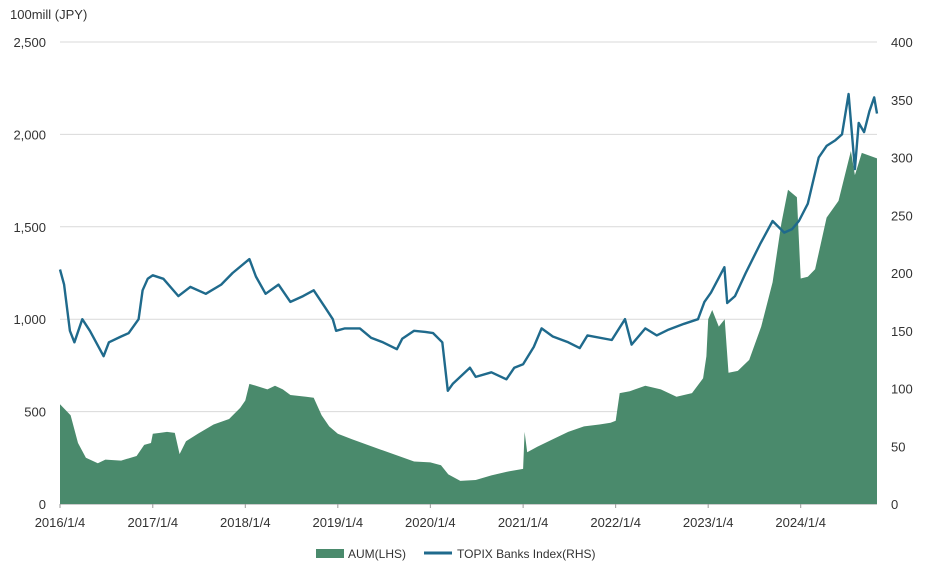 This screenshot has height=575, width=931. What do you see at coordinates (48, 14) in the screenshot?
I see `left-axis-unit-label: 100mill (JPY)` at bounding box center [48, 14].